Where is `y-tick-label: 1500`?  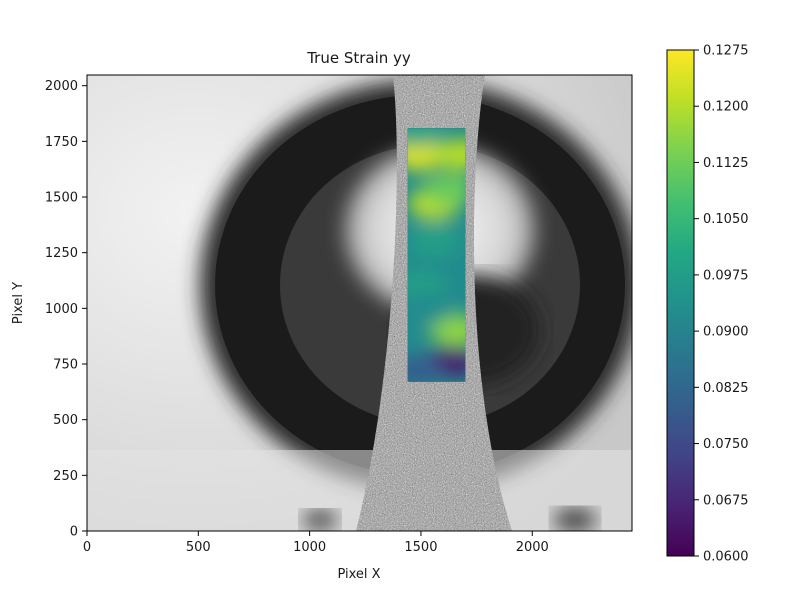 y-tick-label: 1500 is located at coordinates (61, 198).